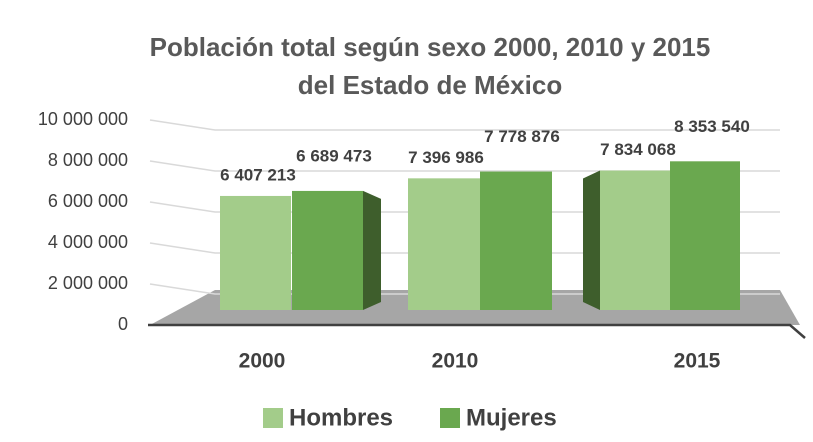 The width and height of the screenshot is (813, 442). What do you see at coordinates (258, 174) in the screenshot?
I see `value-label: 6 407 213` at bounding box center [258, 174].